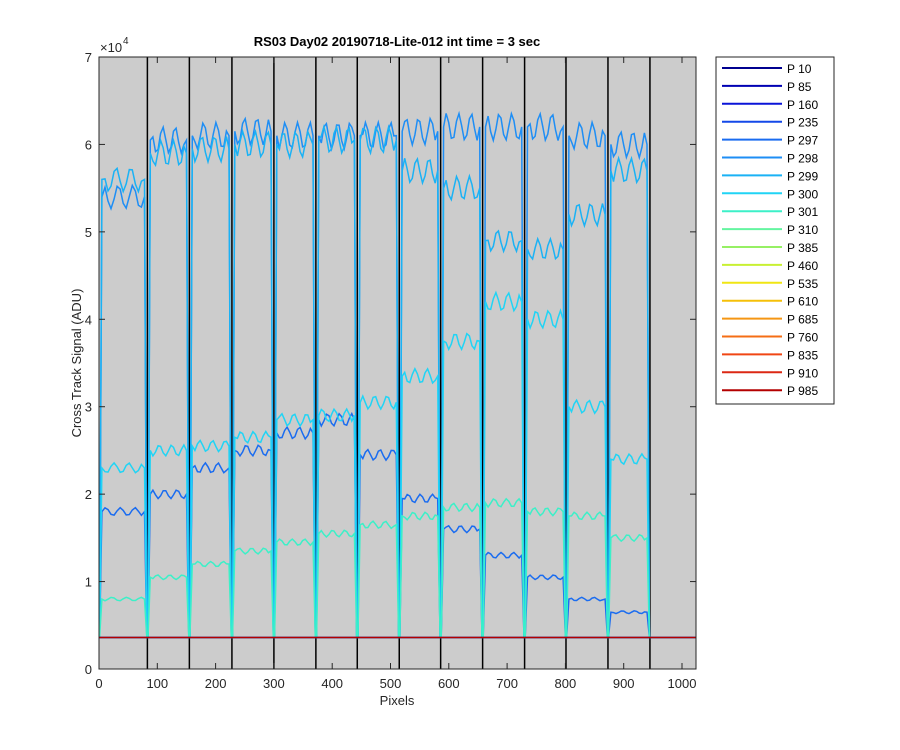 The width and height of the screenshot is (900, 750). I want to click on x-tick-label: 1000, so click(682, 683).